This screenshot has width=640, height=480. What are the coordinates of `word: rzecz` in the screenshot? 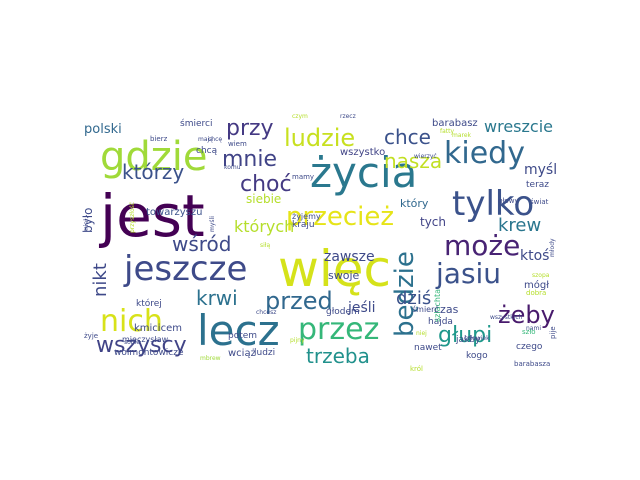 It's located at (348, 116).